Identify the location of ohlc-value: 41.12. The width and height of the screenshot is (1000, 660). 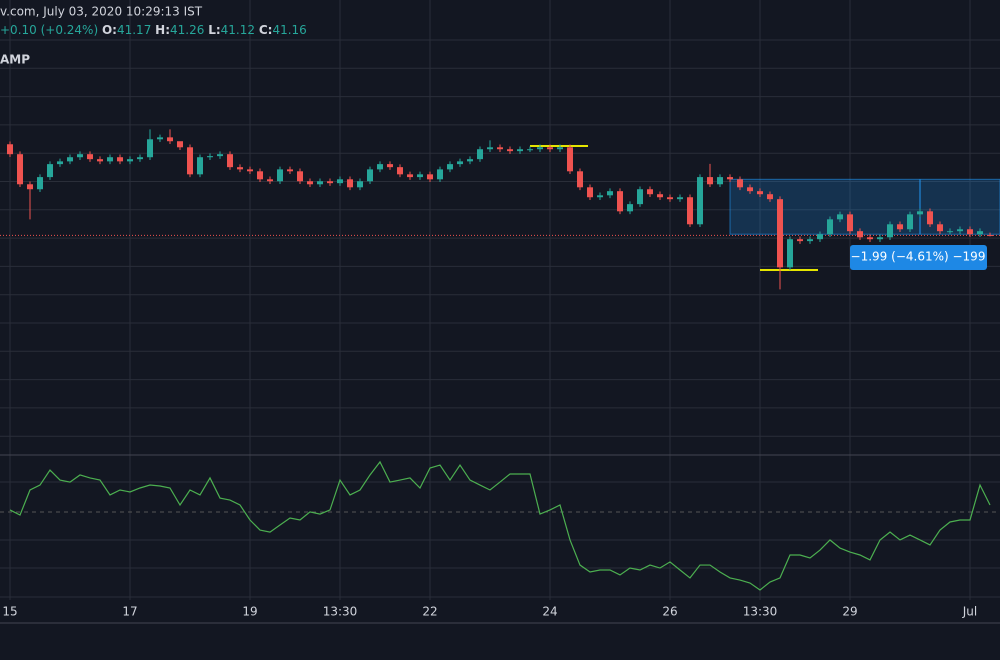
(238, 30).